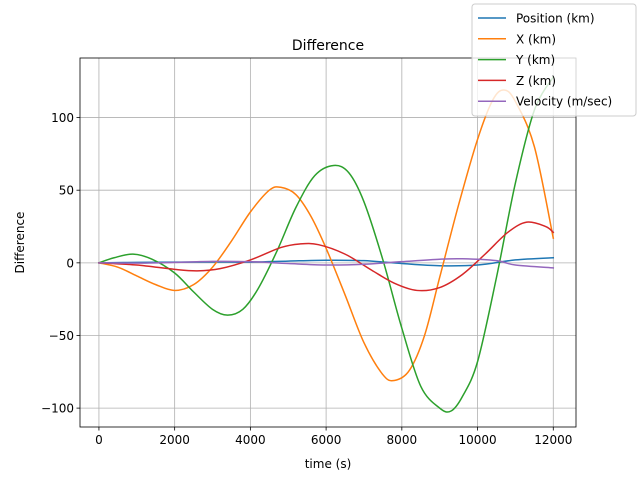  What do you see at coordinates (174, 440) in the screenshot?
I see `x-tick-label: 2000` at bounding box center [174, 440].